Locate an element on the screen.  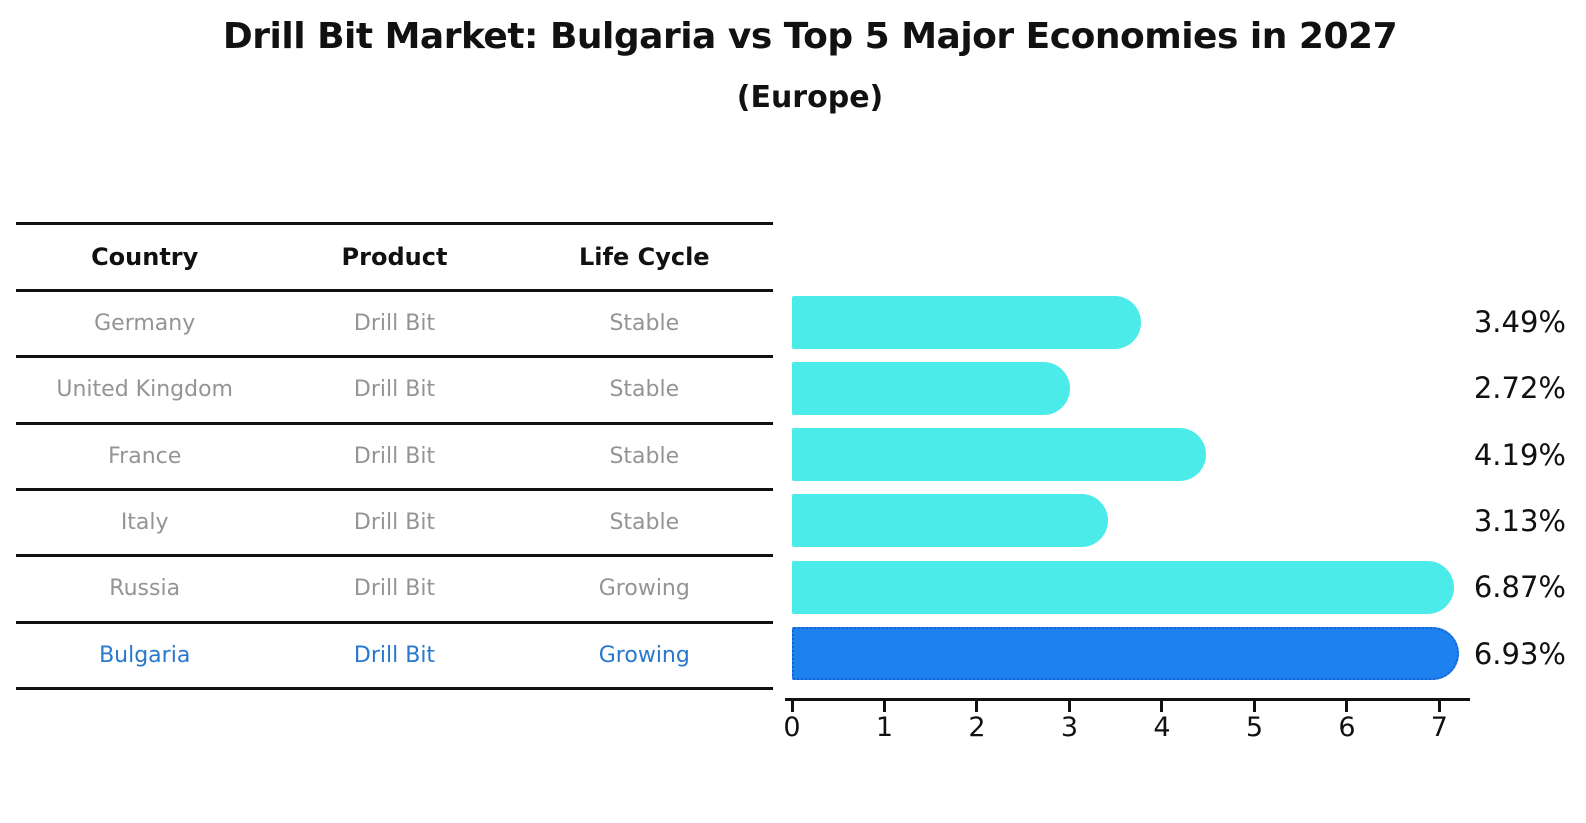
table-row: Bulgaria Drill Bit Growing is located at coordinates (394, 657).